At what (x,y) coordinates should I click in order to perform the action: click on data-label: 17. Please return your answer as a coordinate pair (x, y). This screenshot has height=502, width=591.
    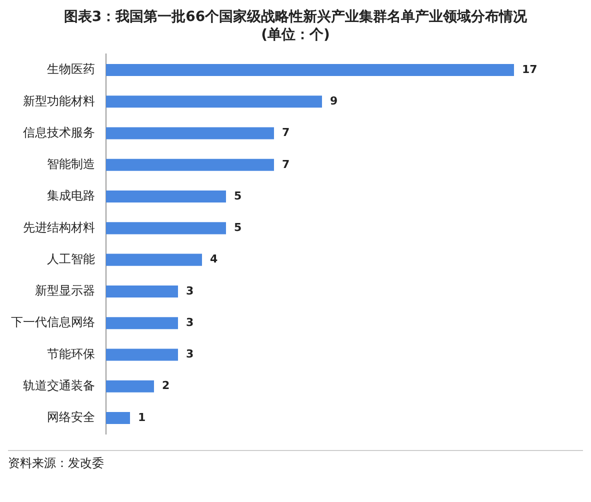
    Looking at the image, I should click on (530, 69).